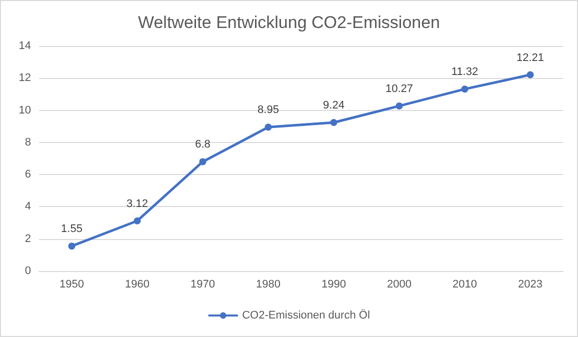  I want to click on data-label: 11.32, so click(464, 72).